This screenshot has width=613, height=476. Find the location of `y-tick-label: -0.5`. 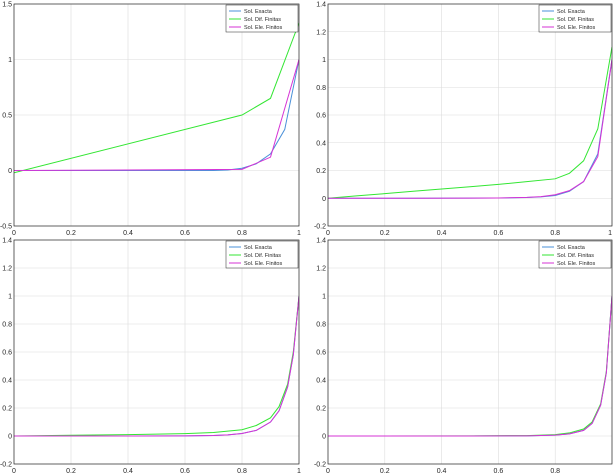

y-tick-label: -0.5 is located at coordinates (6, 227).